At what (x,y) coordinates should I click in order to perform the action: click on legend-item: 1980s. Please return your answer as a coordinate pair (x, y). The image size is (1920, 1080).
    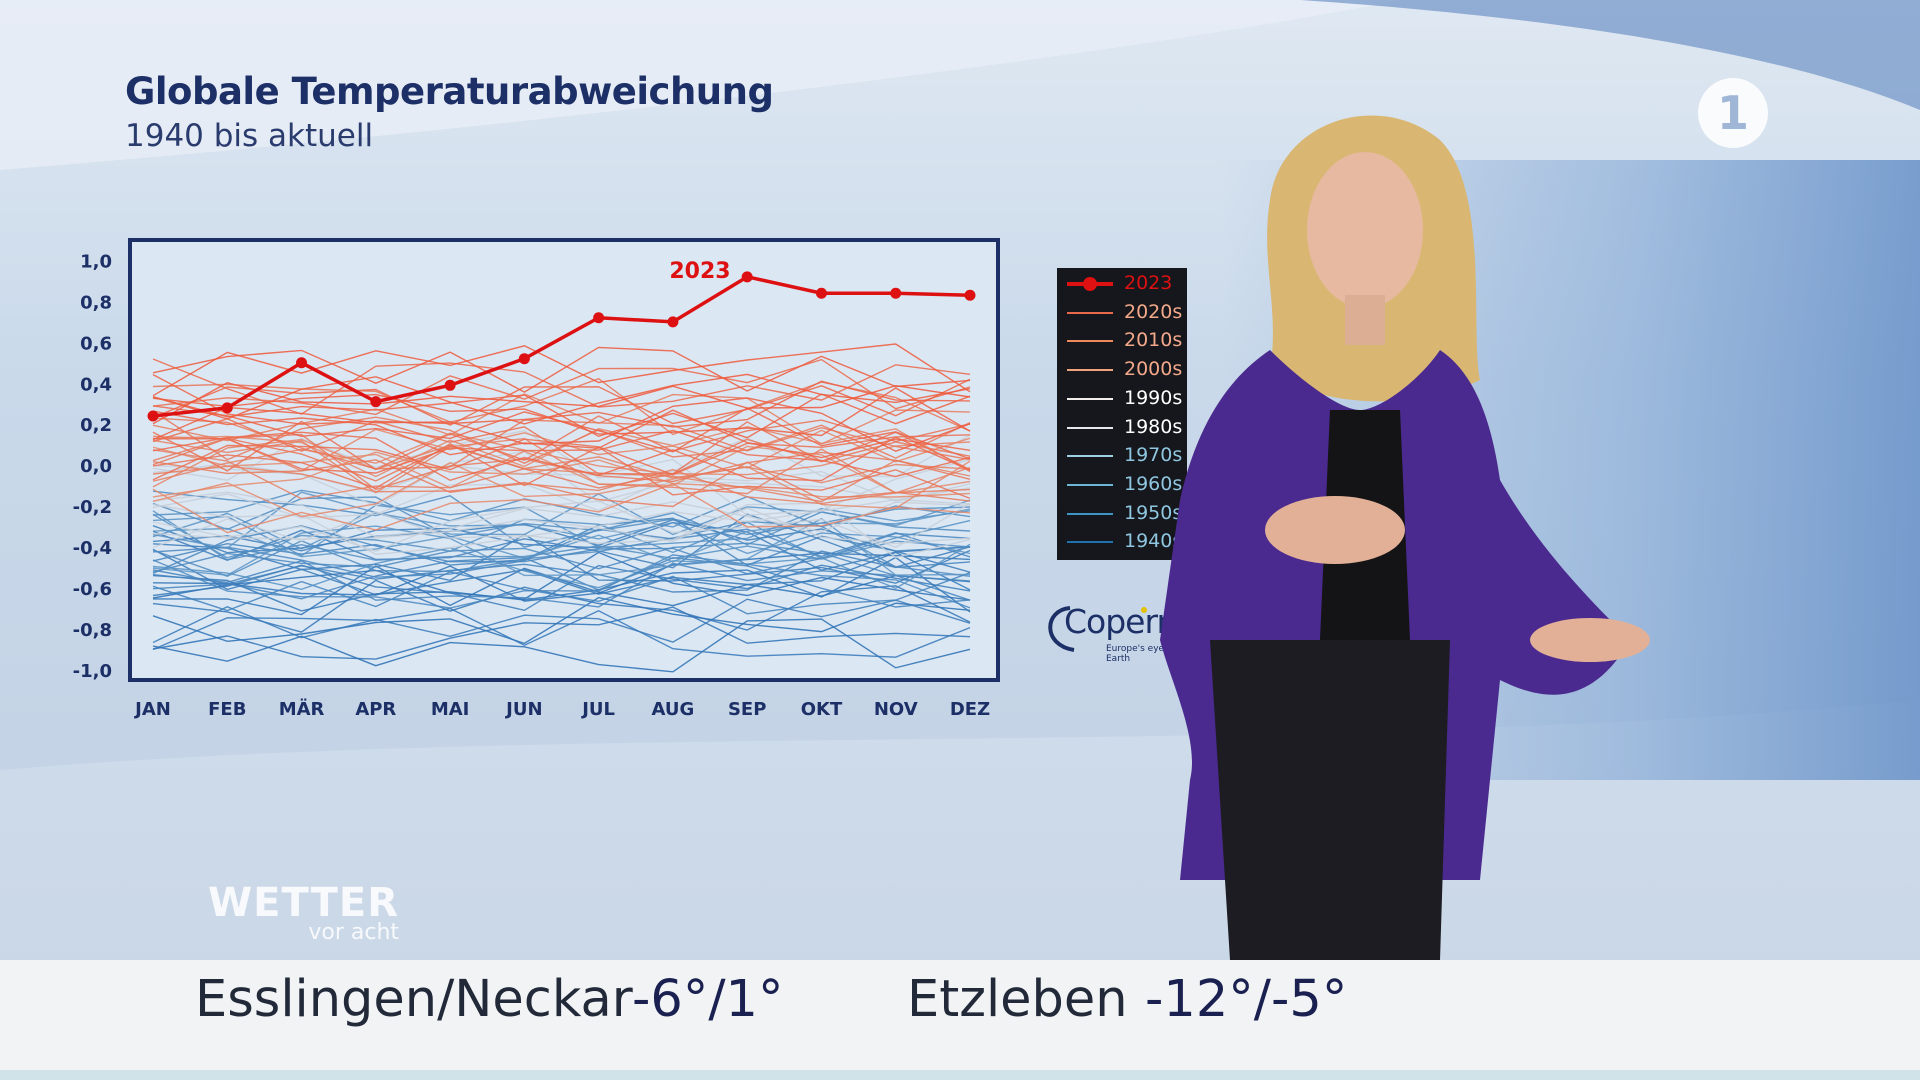
    Looking at the image, I should click on (1122, 428).